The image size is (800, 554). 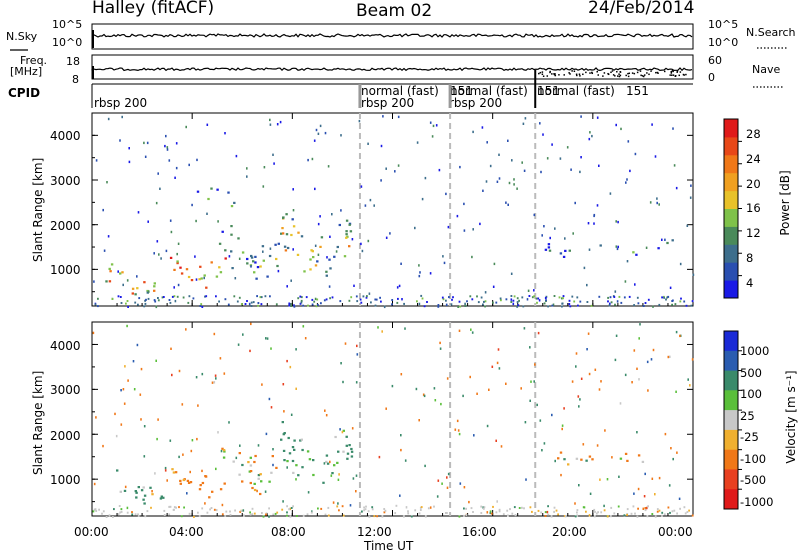 What do you see at coordinates (749, 437) in the screenshot?
I see `vel-cb-tick-neg25: -25` at bounding box center [749, 437].